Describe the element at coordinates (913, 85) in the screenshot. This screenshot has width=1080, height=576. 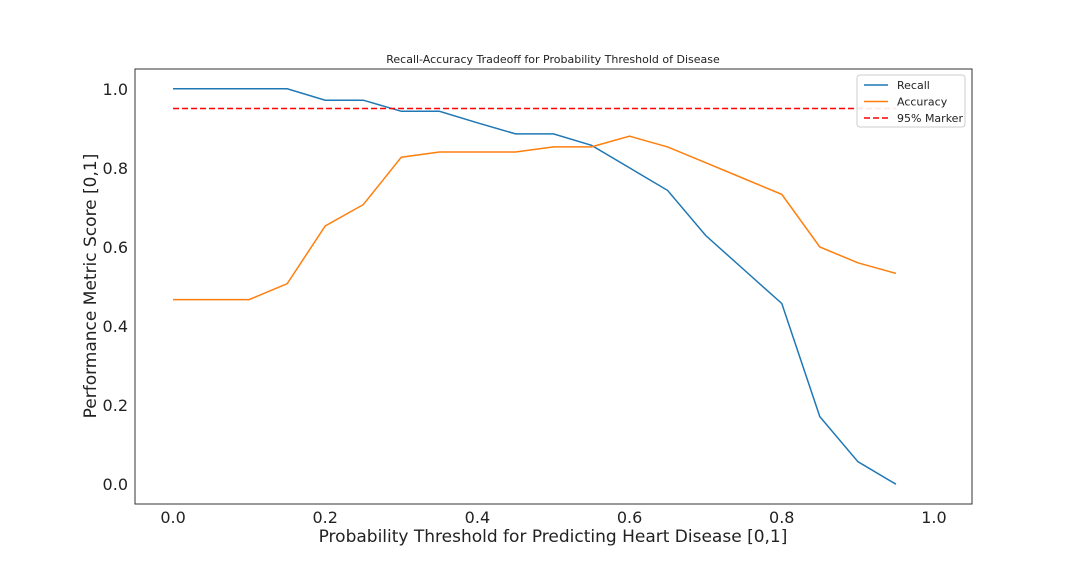
I see `legend-label: Recall` at that location.